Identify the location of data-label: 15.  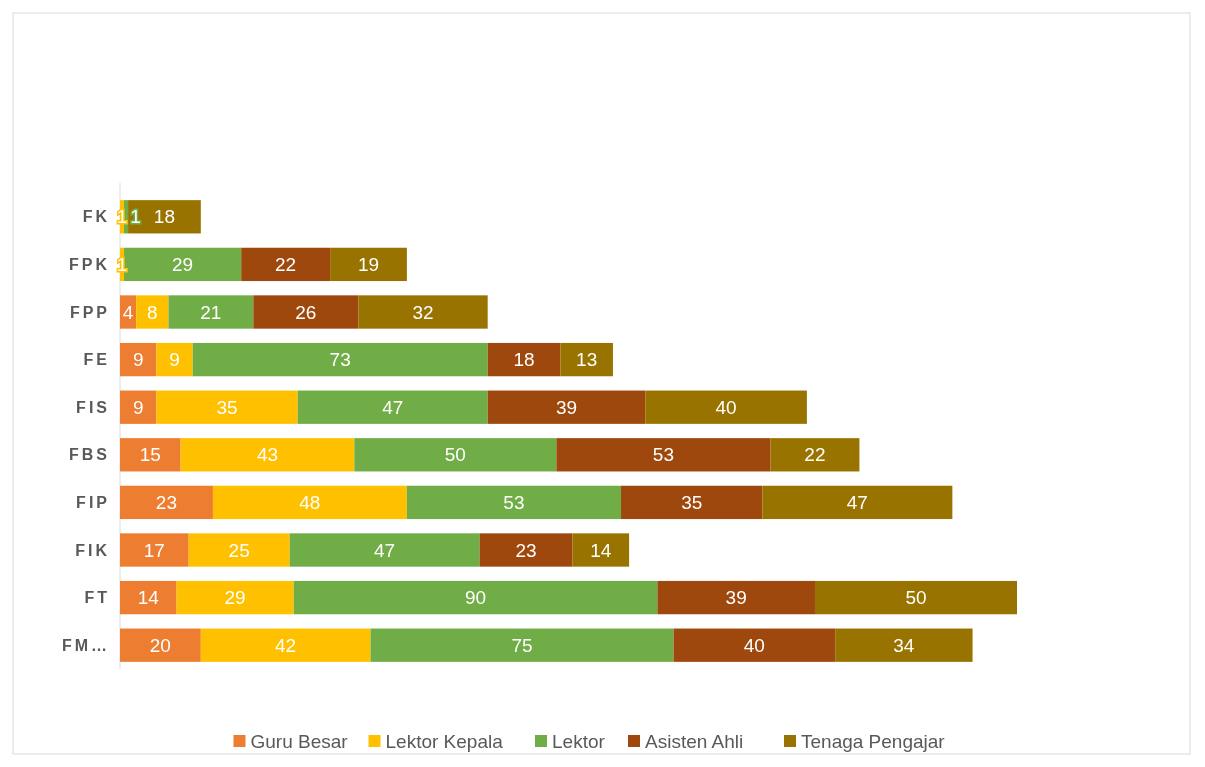
(150, 455).